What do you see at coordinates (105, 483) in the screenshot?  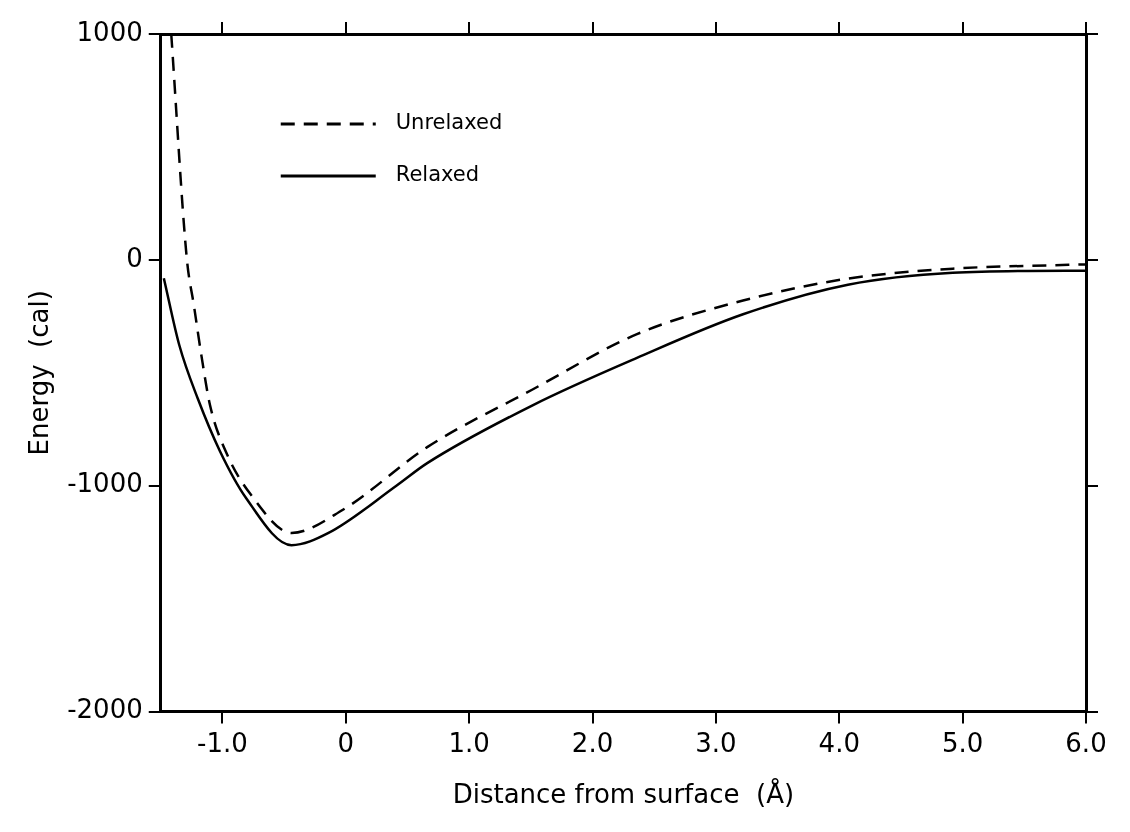 I see `y-tick-label: -1000` at bounding box center [105, 483].